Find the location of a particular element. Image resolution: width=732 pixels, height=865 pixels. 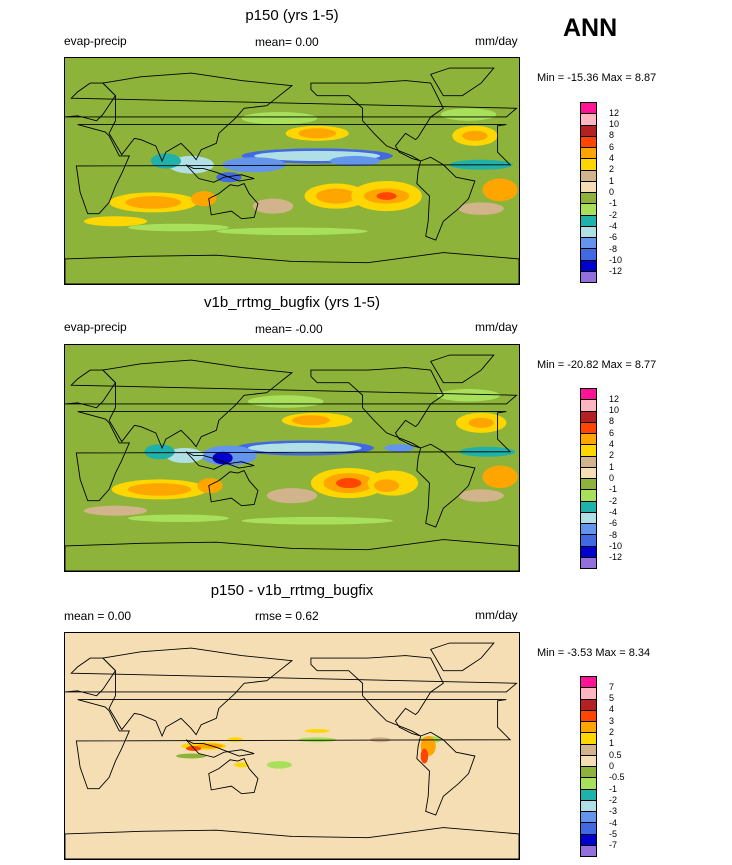

colorbar-tick-label: -4 is located at coordinates (613, 822).